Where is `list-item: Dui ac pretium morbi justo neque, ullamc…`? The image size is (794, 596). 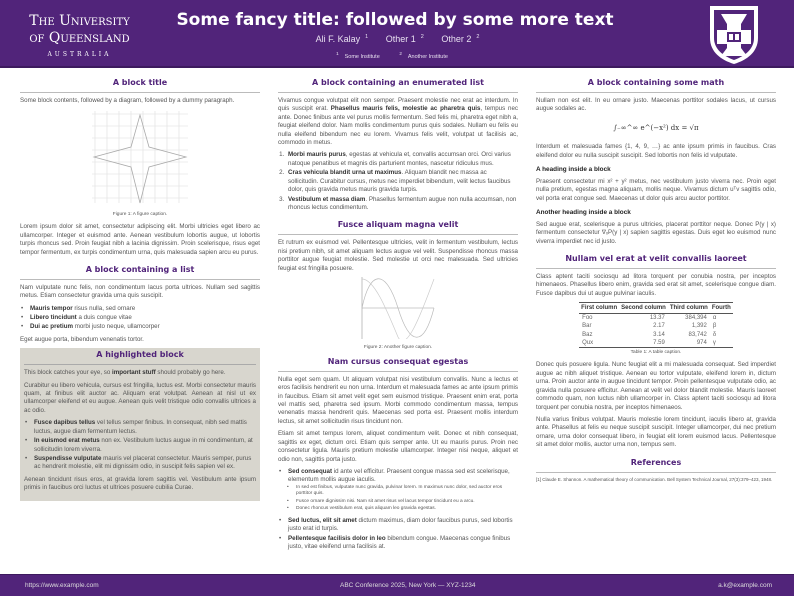
list-item: Dui ac pretium morbi justo neque, ullamc… is located at coordinates (140, 327).